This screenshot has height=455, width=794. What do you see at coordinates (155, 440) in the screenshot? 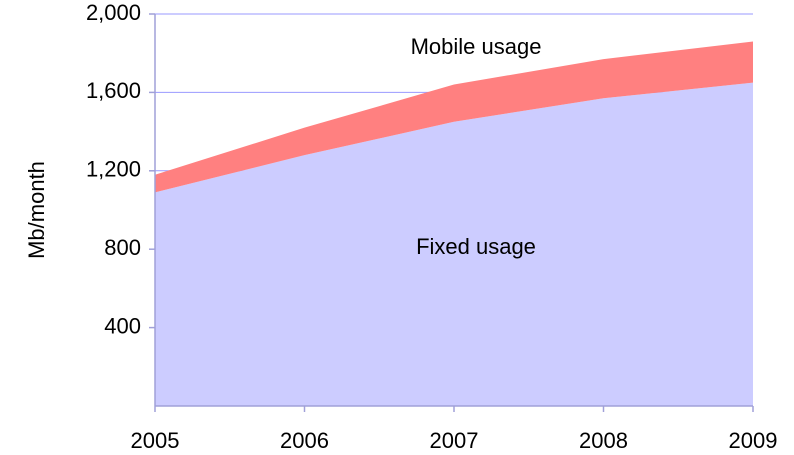
I see `x-tick-label: 2005` at bounding box center [155, 440].